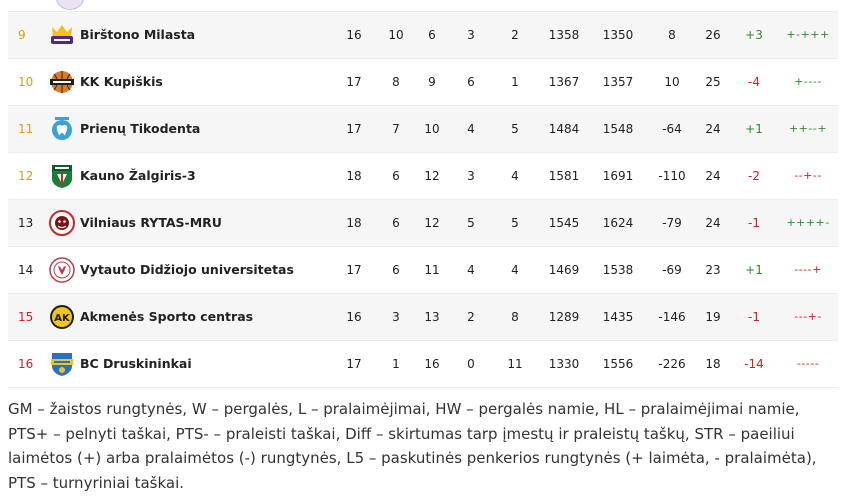  I want to click on home-losses-cell: 1, so click(515, 82).